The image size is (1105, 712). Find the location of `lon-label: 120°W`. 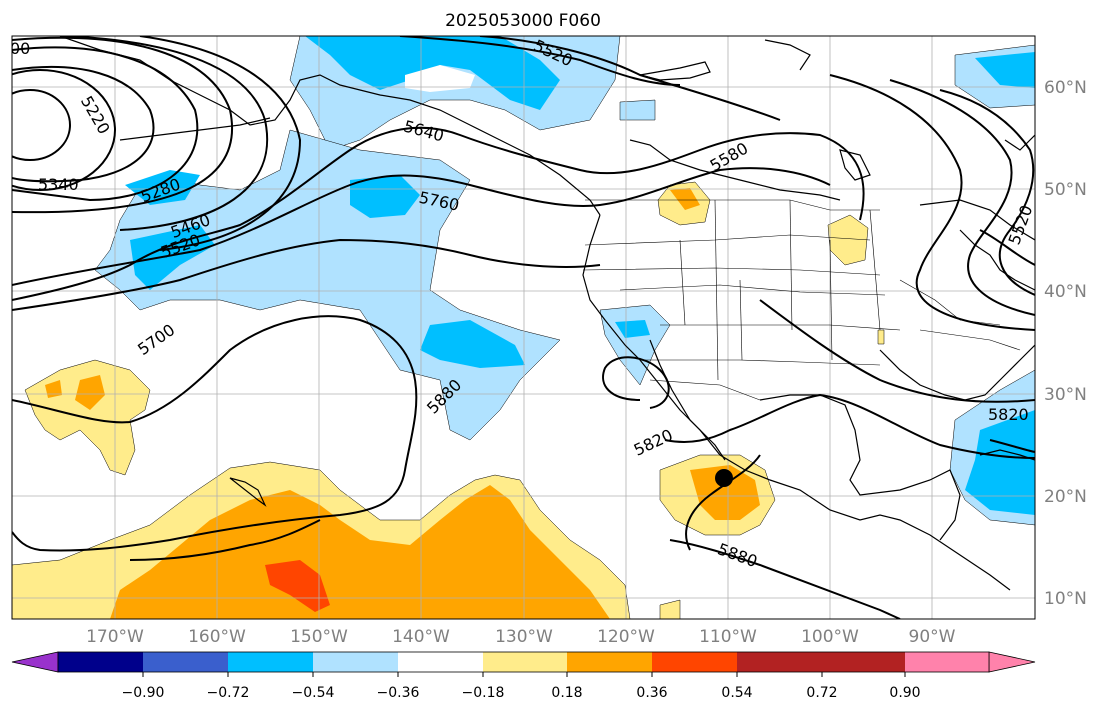

lon-label: 120°W is located at coordinates (626, 637).